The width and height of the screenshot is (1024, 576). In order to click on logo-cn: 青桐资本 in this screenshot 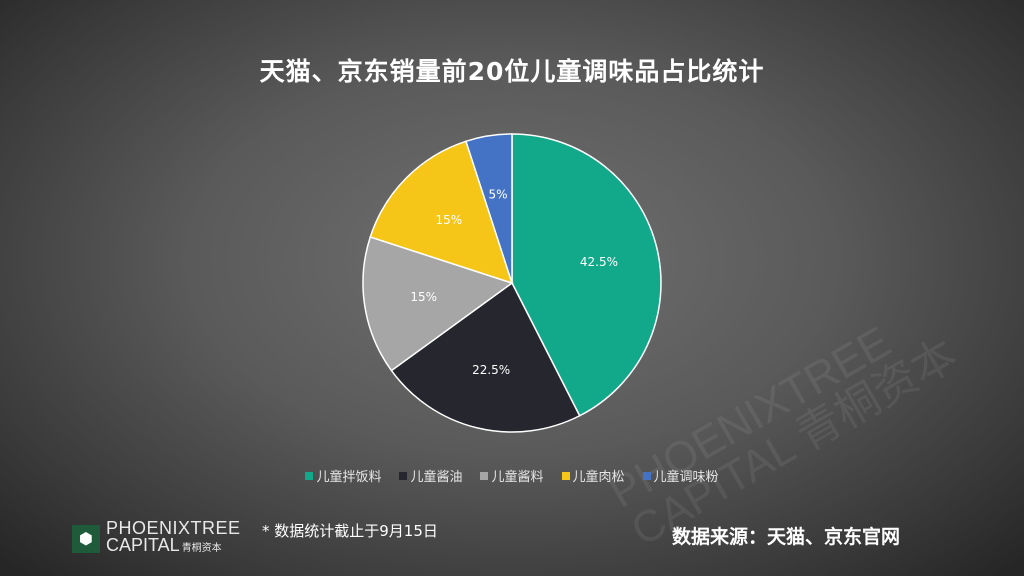, I will do `click(201, 548)`.